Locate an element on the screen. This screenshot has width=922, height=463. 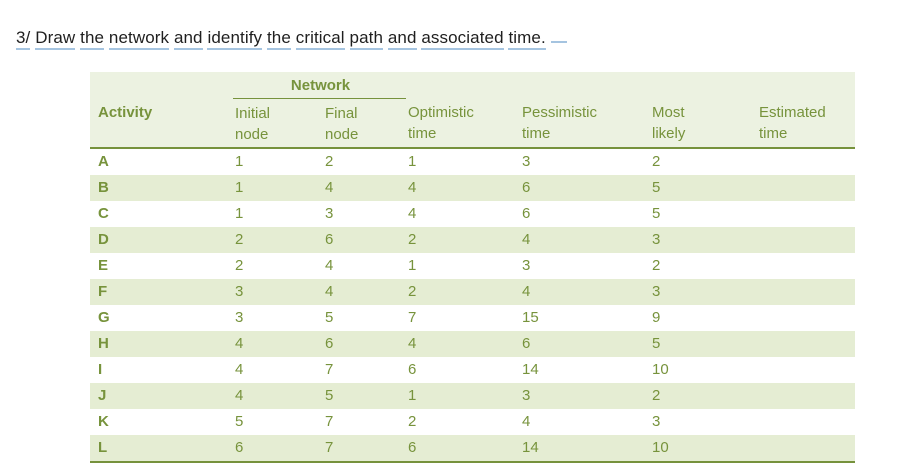
table-row: L 6 7 6 14 10 is located at coordinates (472, 449).